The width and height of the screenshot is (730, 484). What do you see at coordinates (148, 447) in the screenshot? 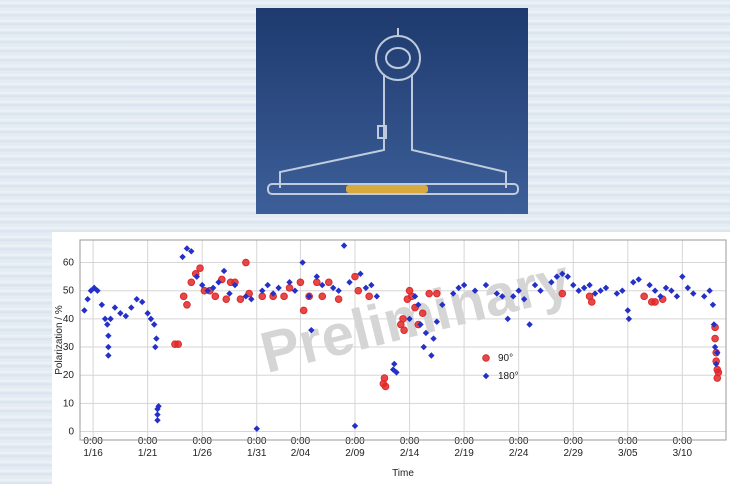
I see `x-tick-label: 0:00 1/21` at bounding box center [148, 447].